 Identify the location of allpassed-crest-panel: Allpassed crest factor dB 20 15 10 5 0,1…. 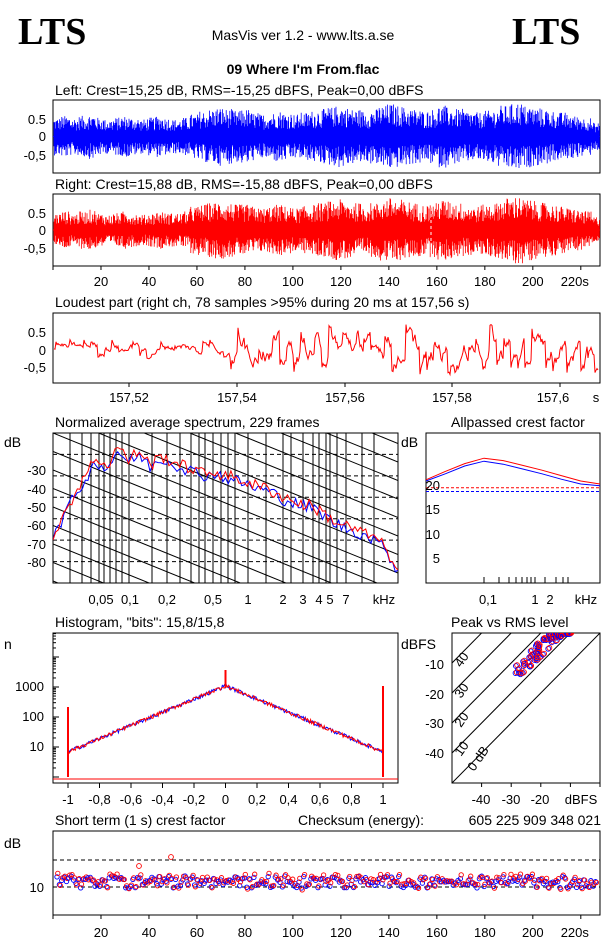
(501, 510).